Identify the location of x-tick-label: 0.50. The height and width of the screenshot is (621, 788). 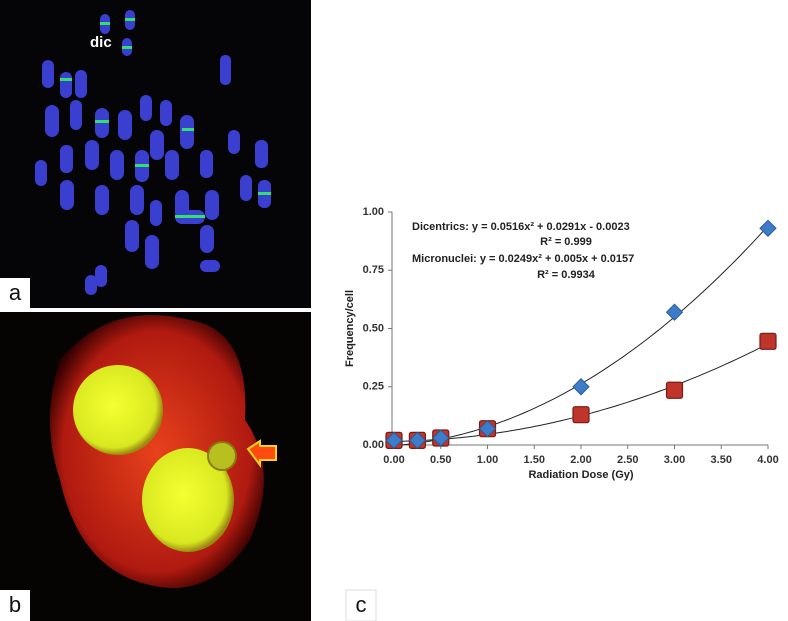
(440, 460).